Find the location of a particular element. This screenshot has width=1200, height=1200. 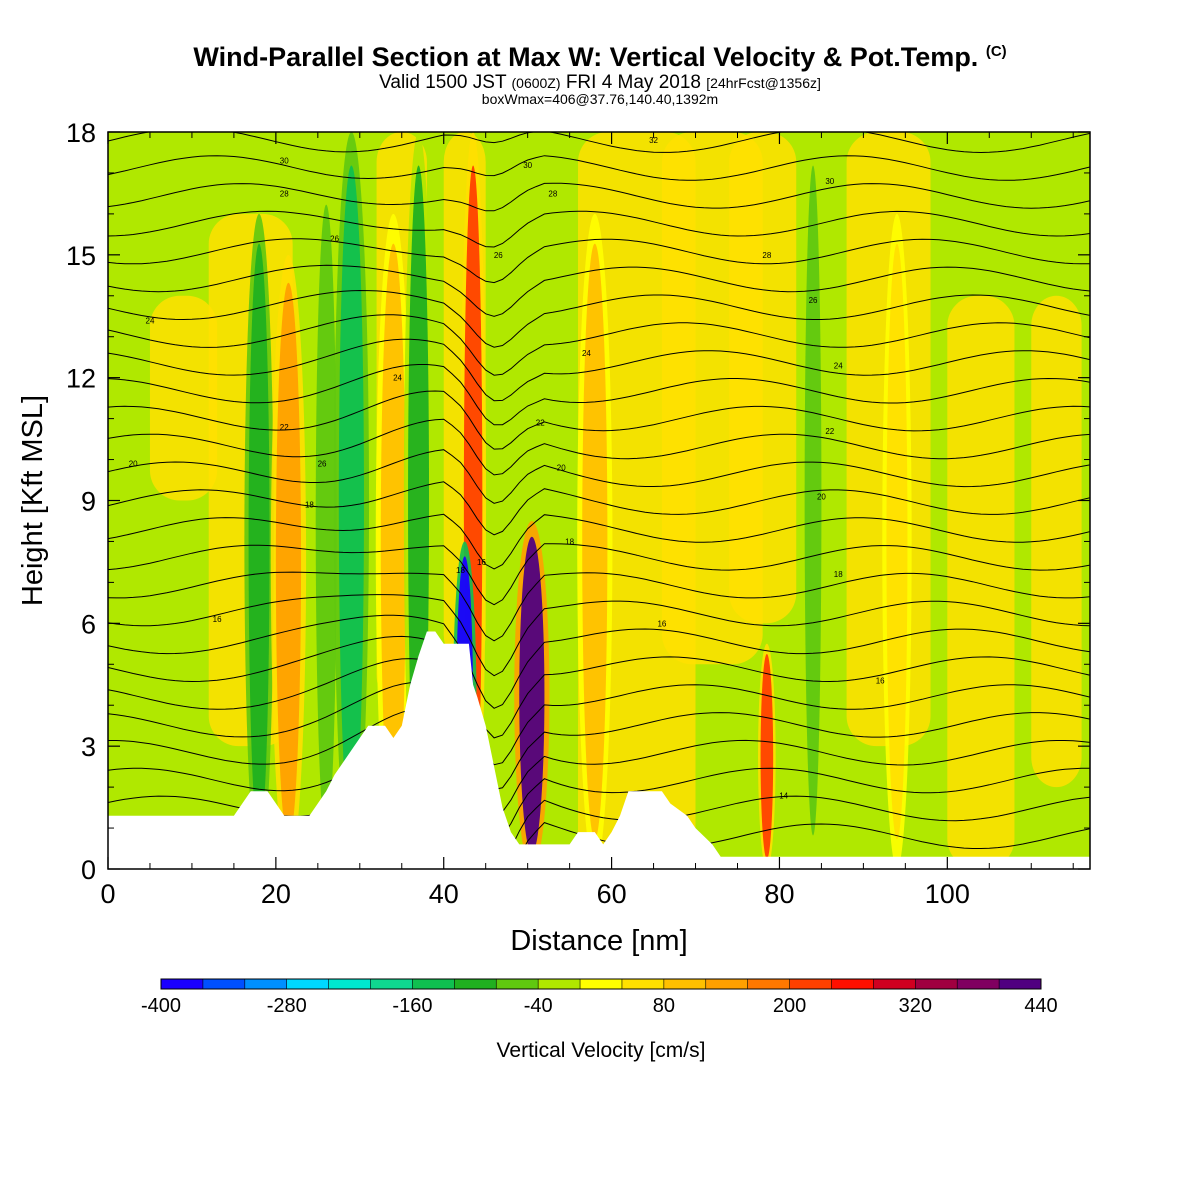

x-tick-label-4: 80 is located at coordinates (779, 894).